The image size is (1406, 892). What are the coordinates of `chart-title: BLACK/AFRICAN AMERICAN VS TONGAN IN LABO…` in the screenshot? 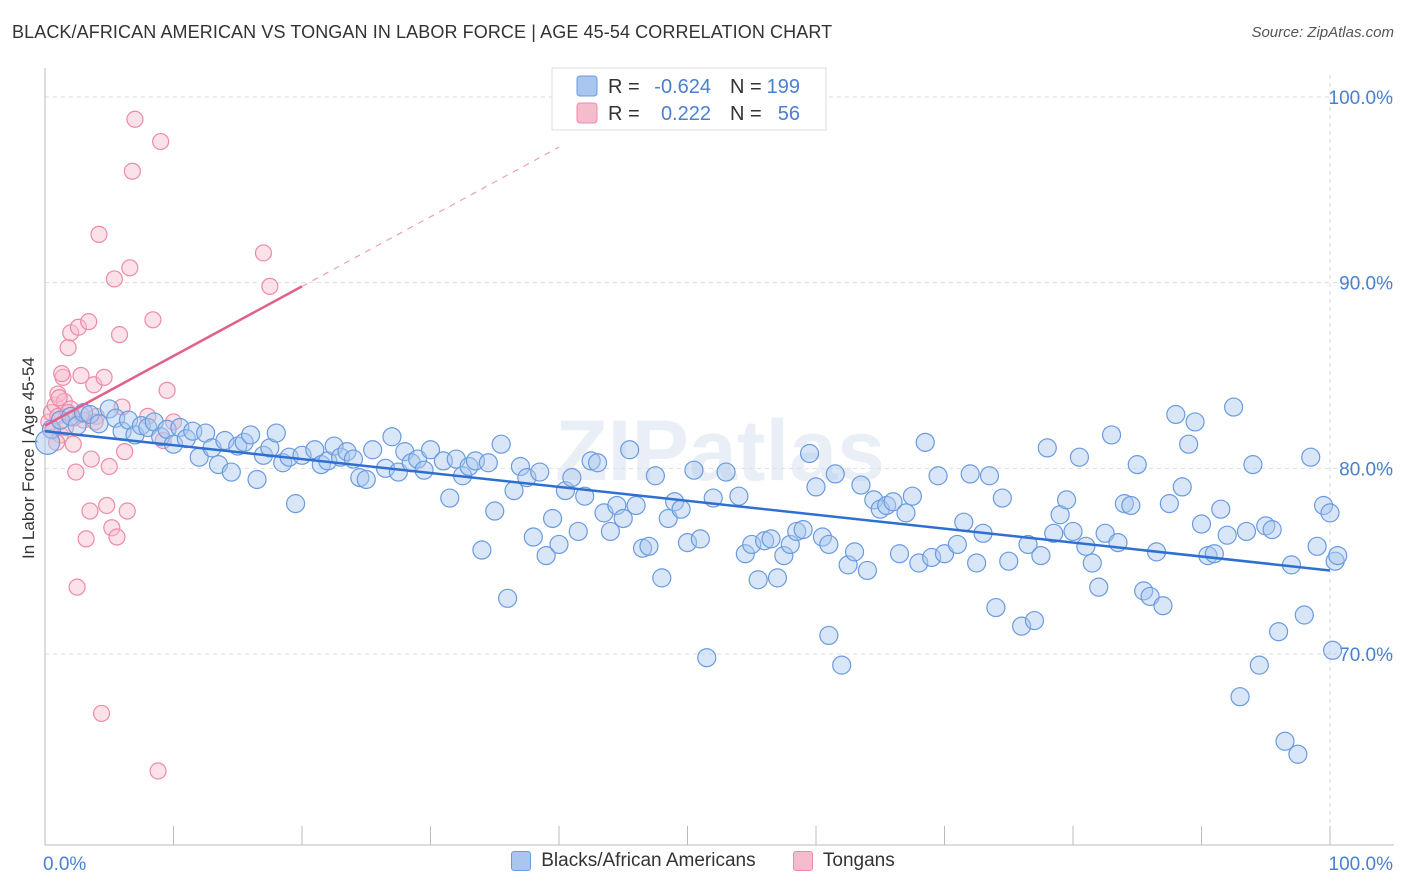 It's located at (422, 32).